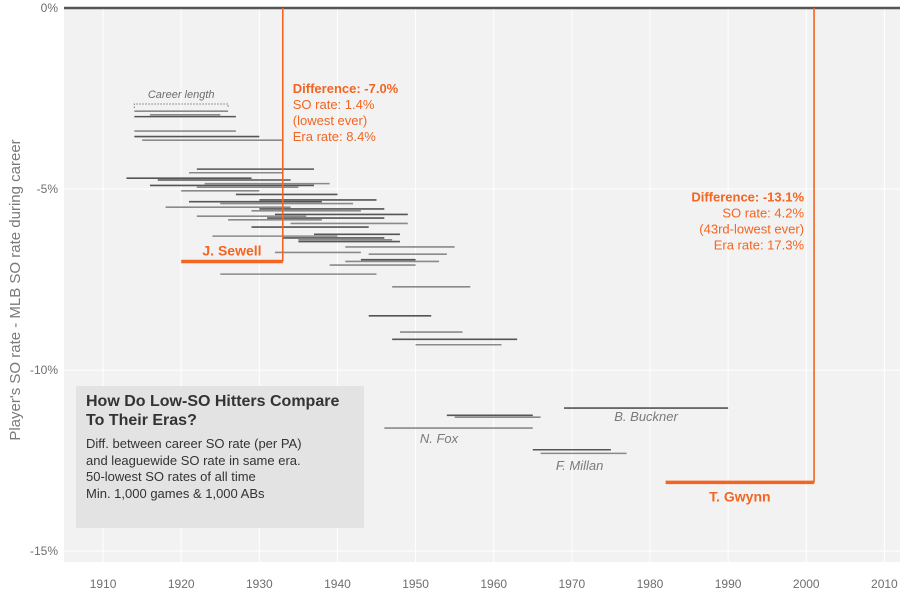  I want to click on annotation-line: (43rd-lowest ever), so click(751, 229).